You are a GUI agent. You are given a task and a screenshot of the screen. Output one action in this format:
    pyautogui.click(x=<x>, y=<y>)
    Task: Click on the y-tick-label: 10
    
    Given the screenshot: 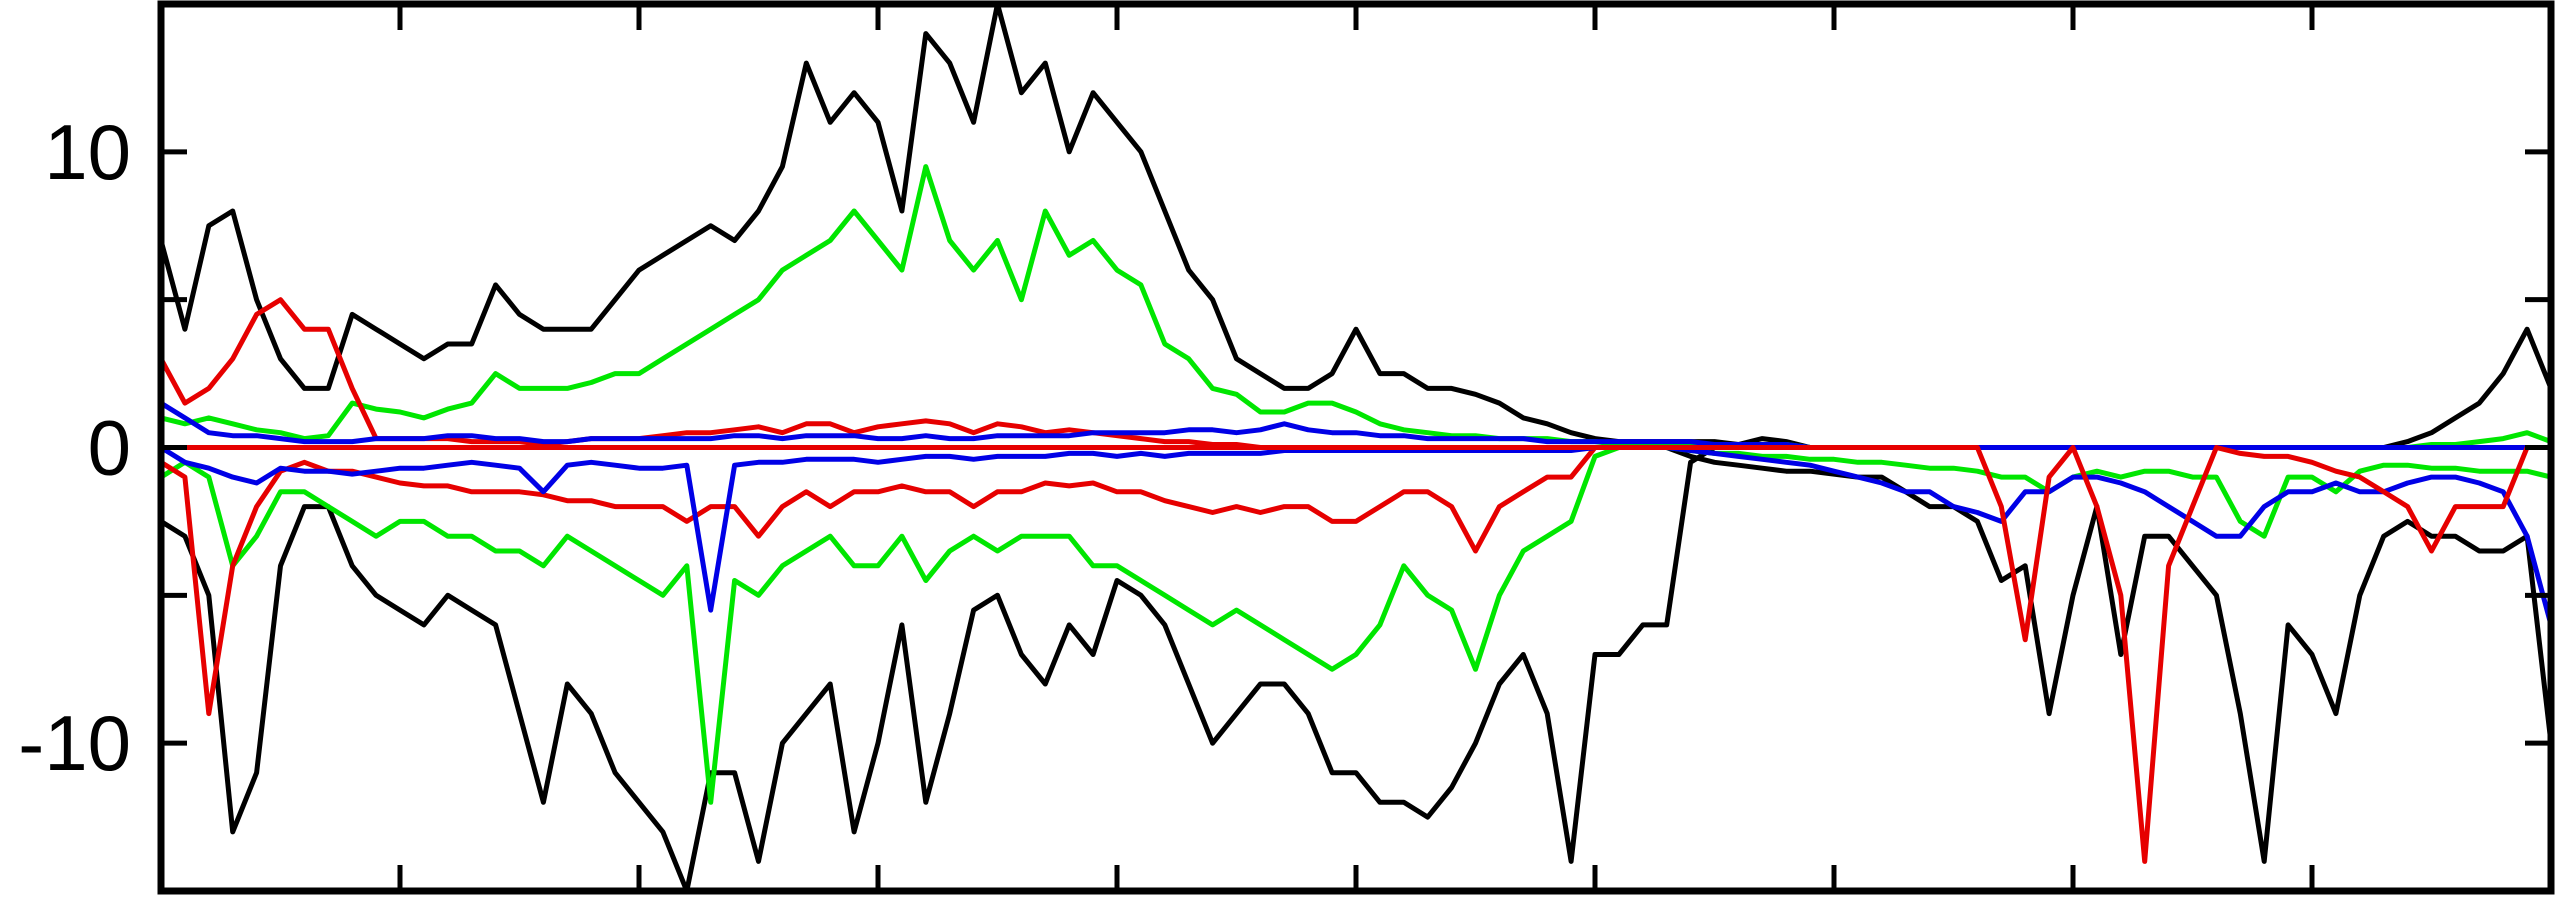 What is the action you would take?
    pyautogui.click(x=87, y=152)
    